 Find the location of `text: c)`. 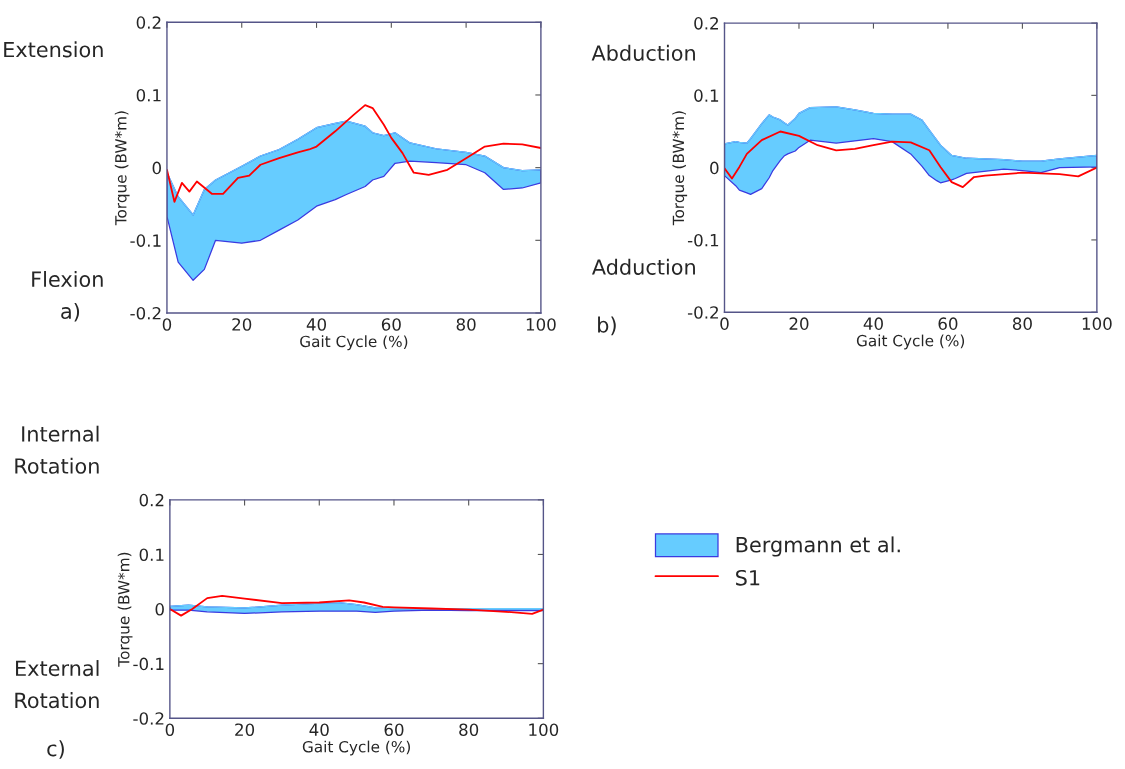

text: c) is located at coordinates (55, 749).